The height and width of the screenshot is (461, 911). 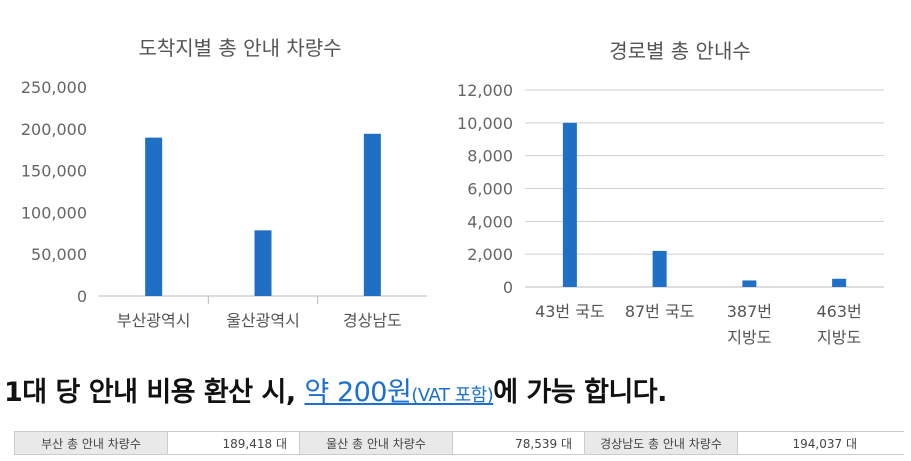 What do you see at coordinates (154, 392) in the screenshot?
I see `headline-prefix: 1대 당 안내 비용 환산 시,` at bounding box center [154, 392].